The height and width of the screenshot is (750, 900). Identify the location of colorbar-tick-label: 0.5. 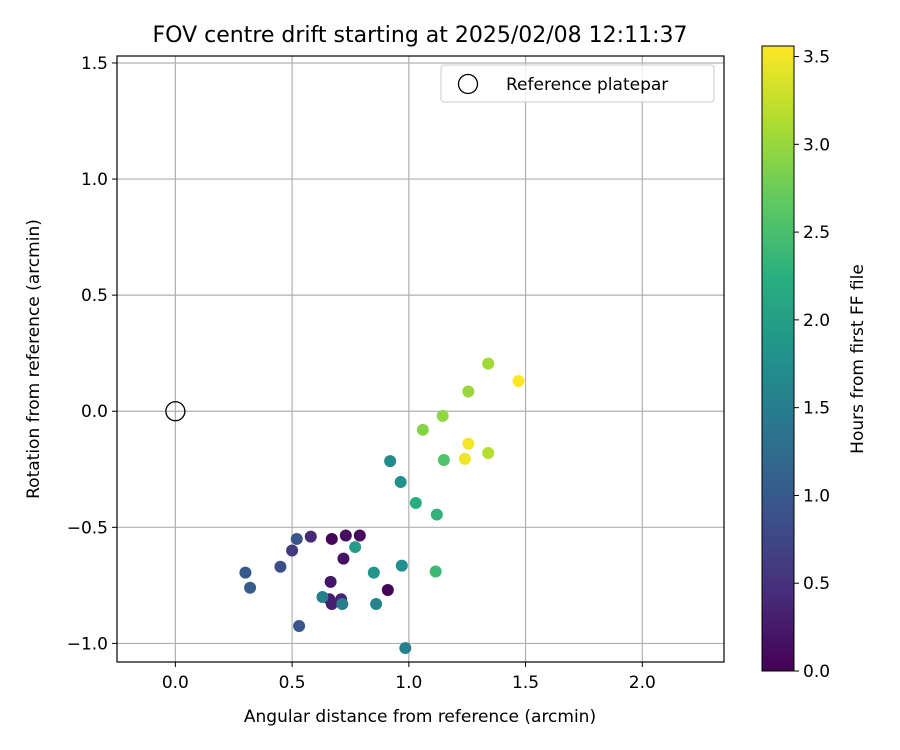
(816, 584).